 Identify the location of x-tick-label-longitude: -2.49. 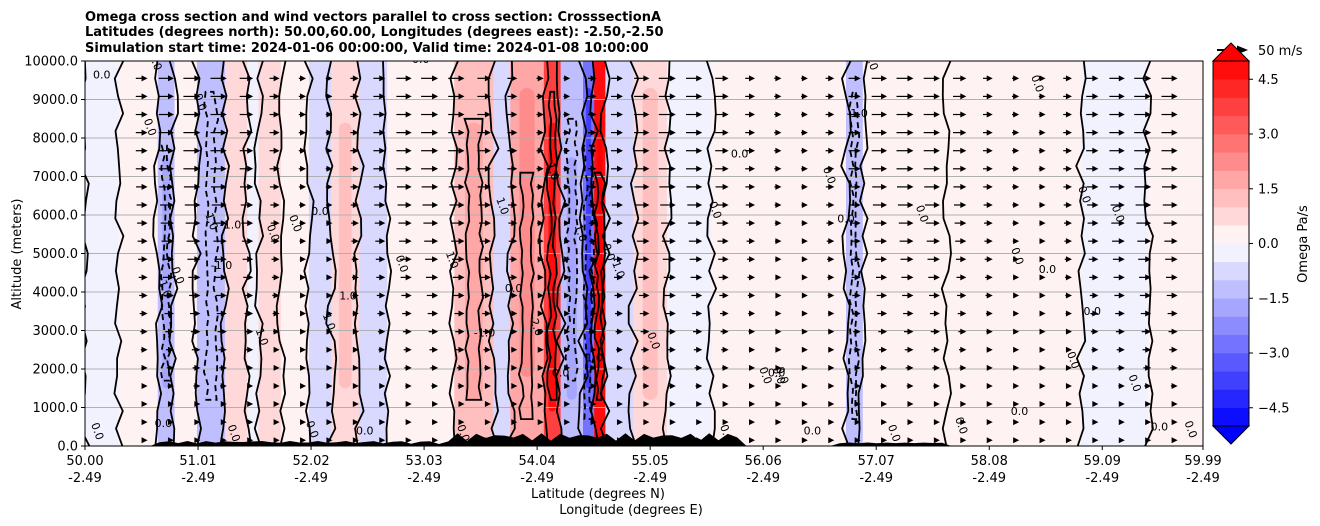
(989, 478).